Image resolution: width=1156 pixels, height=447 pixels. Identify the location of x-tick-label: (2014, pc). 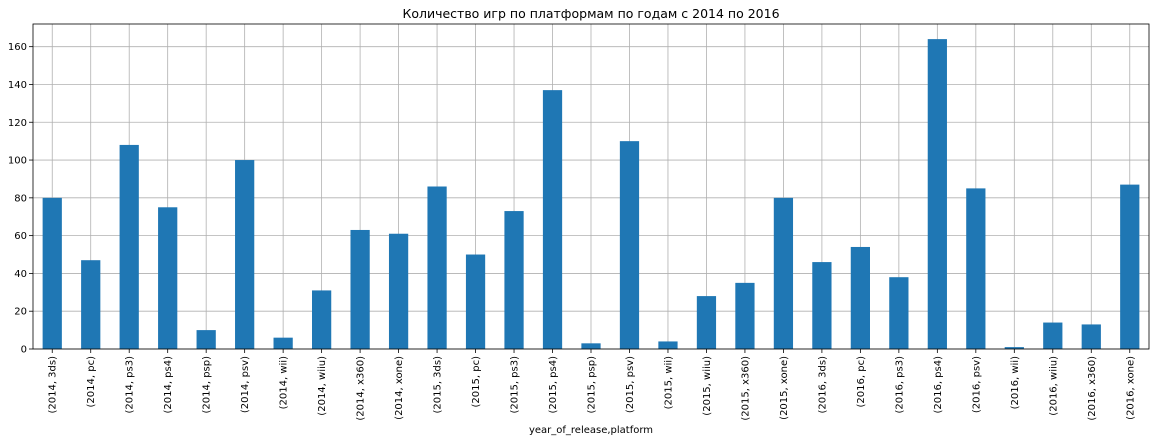
(91, 382).